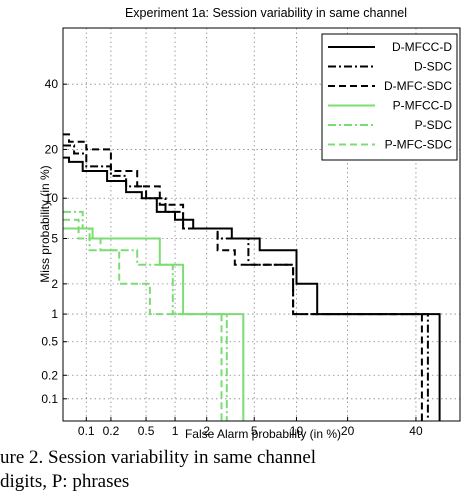 Image resolution: width=474 pixels, height=493 pixels. I want to click on y-axis-ticks: 0.1 0.2 0.5 1 2 5 10 20 40, so click(54, 241).